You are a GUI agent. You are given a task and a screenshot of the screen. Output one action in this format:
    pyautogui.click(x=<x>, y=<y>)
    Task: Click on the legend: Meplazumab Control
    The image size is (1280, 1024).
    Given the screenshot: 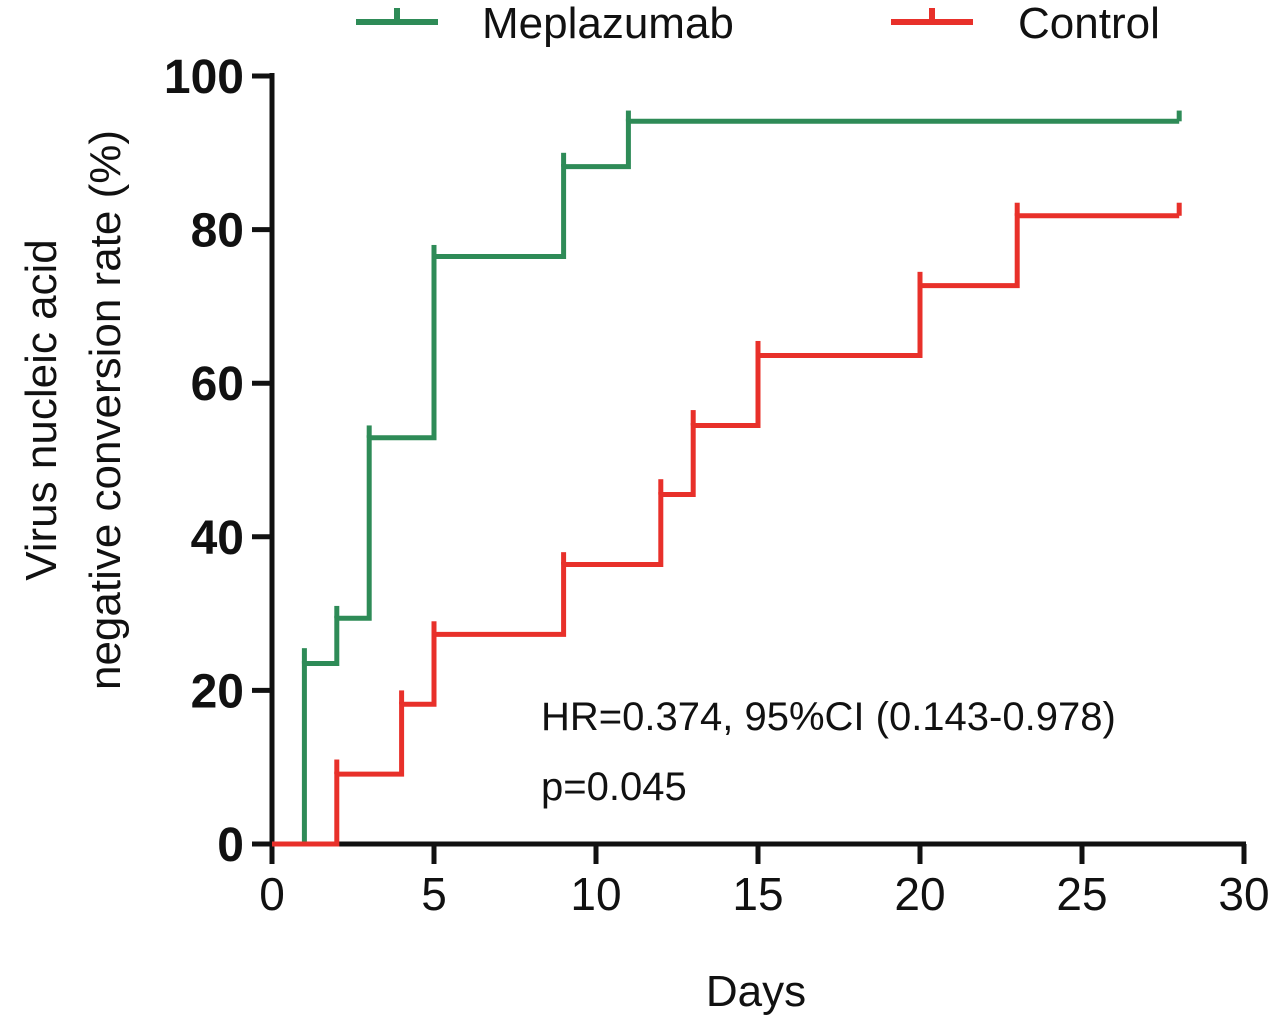 What is the action you would take?
    pyautogui.click(x=758, y=24)
    